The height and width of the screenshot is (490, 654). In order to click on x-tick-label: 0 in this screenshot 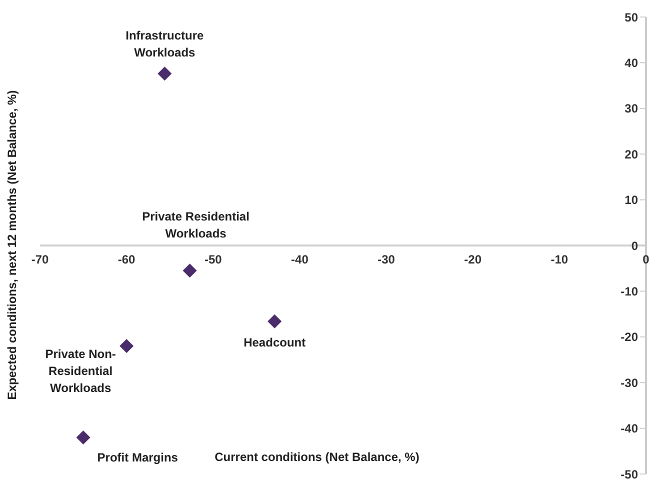, I will do `click(646, 259)`.